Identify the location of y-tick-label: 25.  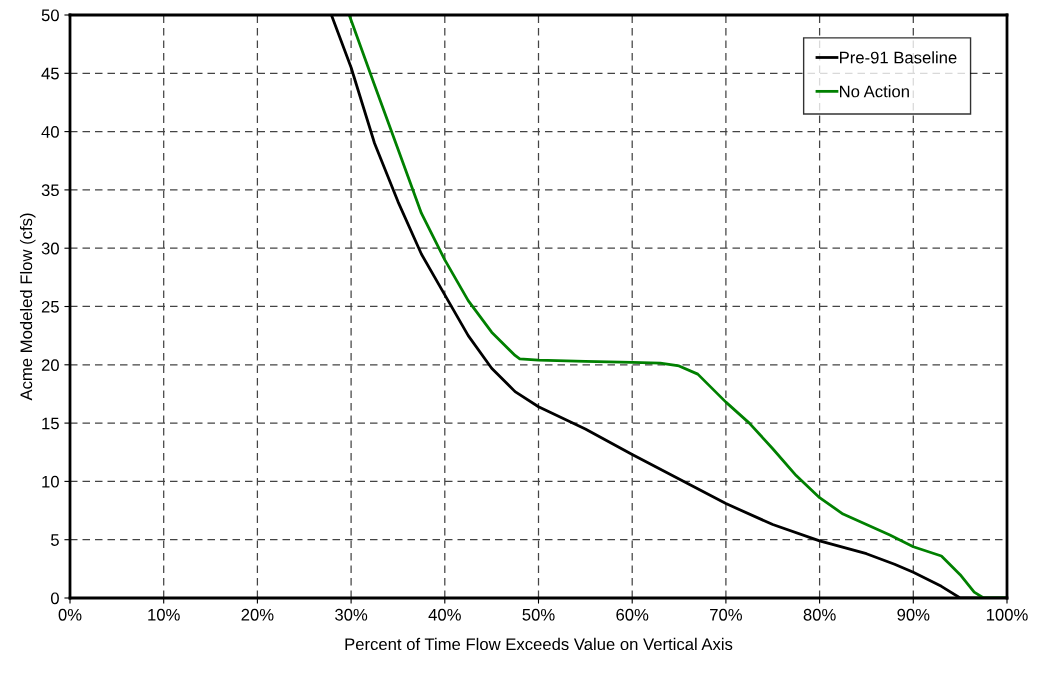
(50, 306).